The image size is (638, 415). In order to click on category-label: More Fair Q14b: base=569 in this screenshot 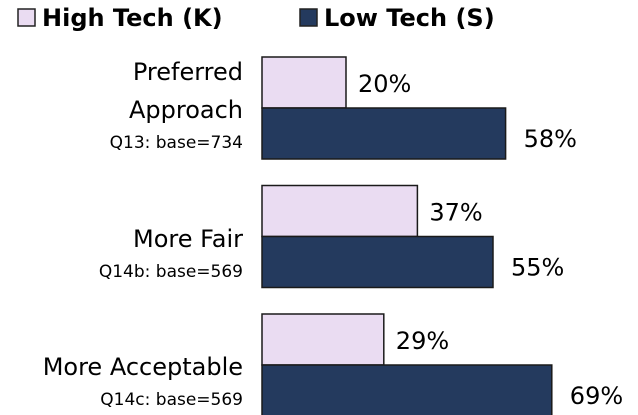, I will do `click(121, 235)`.